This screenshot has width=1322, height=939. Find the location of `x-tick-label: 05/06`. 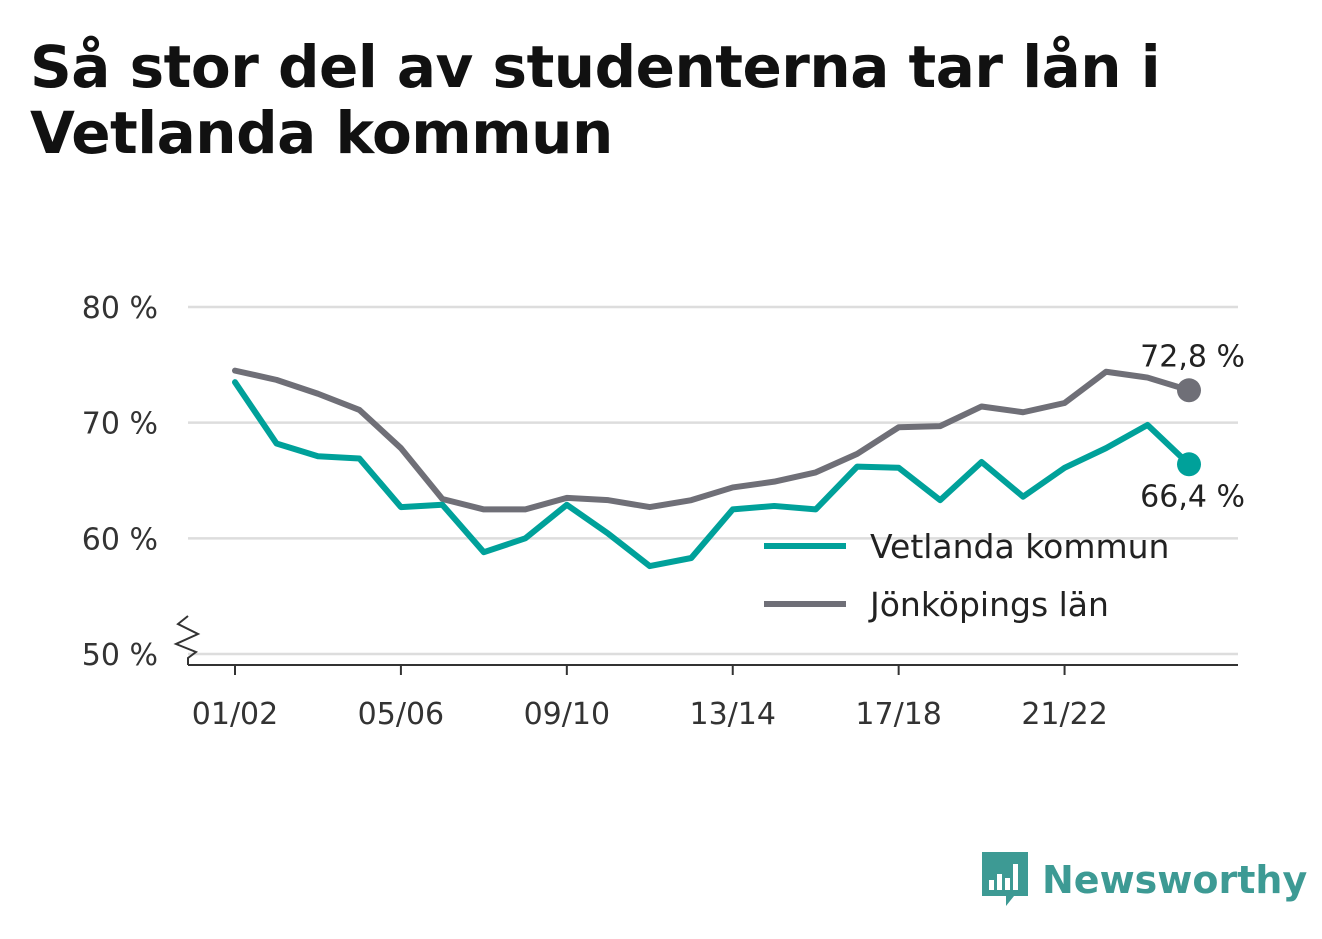

x-tick-label: 05/06 is located at coordinates (401, 714).